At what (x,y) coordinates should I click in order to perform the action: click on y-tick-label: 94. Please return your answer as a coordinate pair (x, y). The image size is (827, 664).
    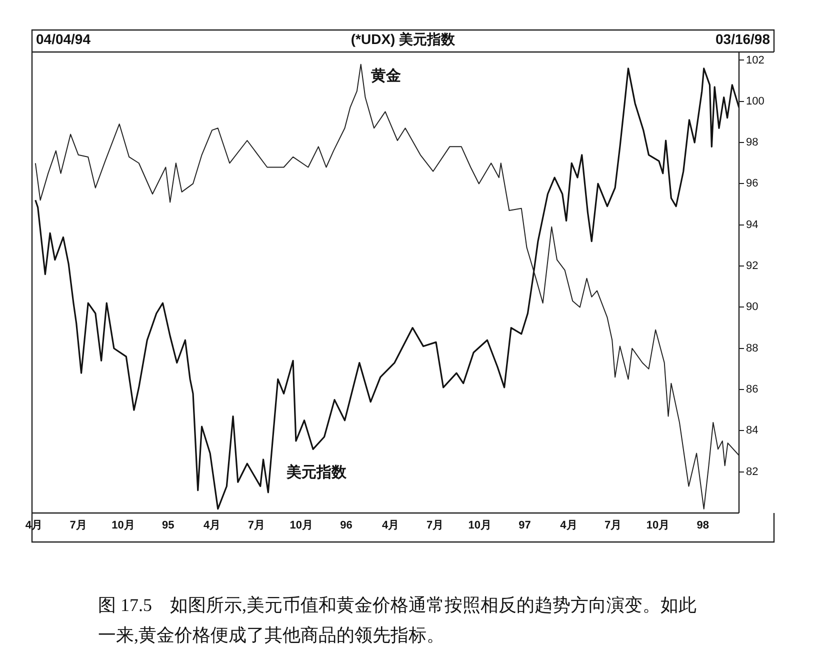
    Looking at the image, I should click on (752, 224).